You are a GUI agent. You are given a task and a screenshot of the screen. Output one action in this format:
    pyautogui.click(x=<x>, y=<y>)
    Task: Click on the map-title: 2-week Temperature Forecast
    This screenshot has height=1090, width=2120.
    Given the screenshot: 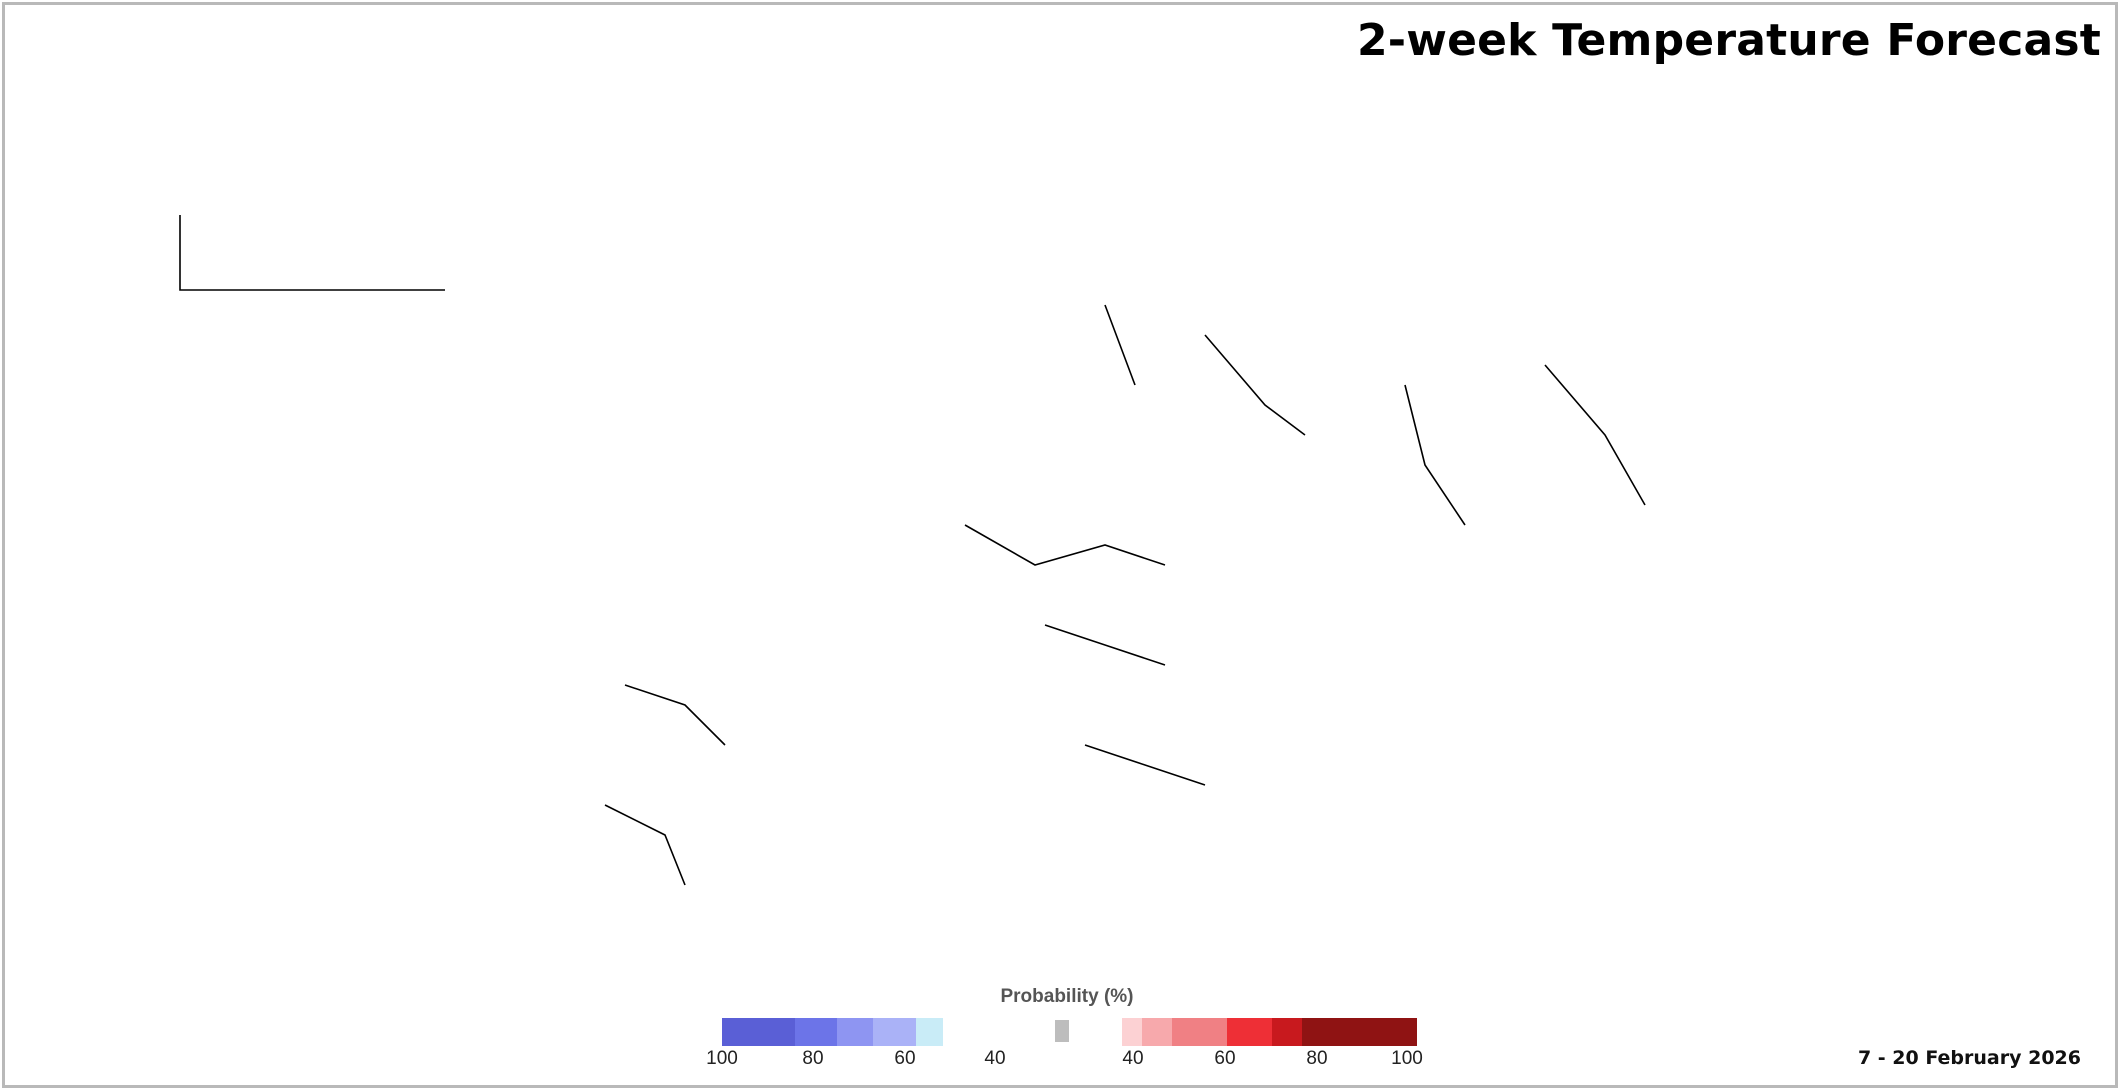 What is the action you would take?
    pyautogui.click(x=1728, y=40)
    